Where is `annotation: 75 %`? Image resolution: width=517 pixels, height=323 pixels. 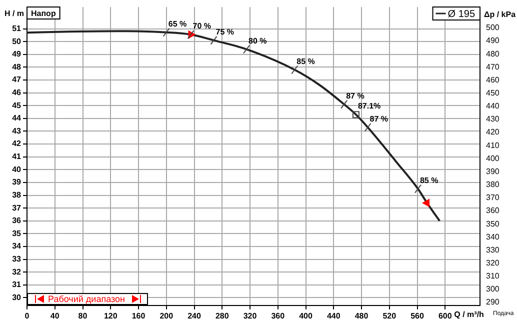
annotation: 75 % is located at coordinates (225, 31).